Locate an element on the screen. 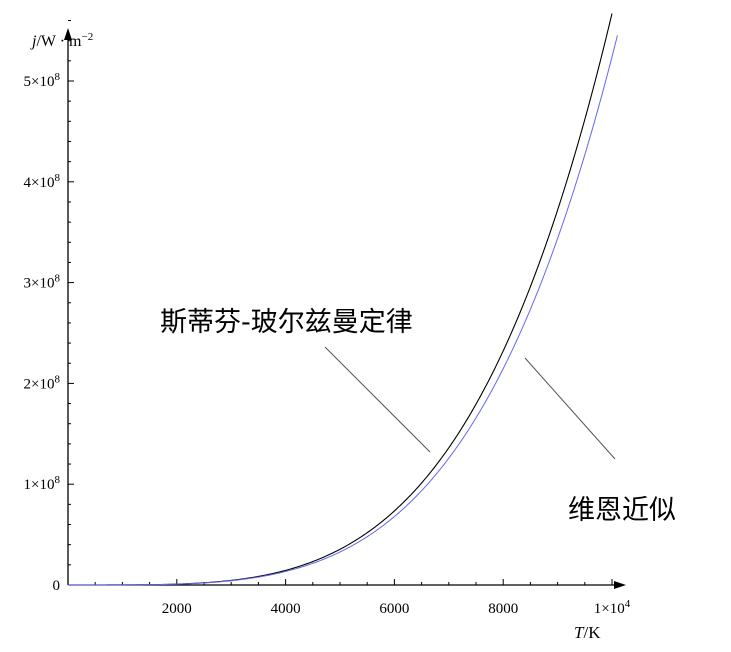 This screenshot has width=731, height=652. y-axis-arrow is located at coordinates (68, 34).